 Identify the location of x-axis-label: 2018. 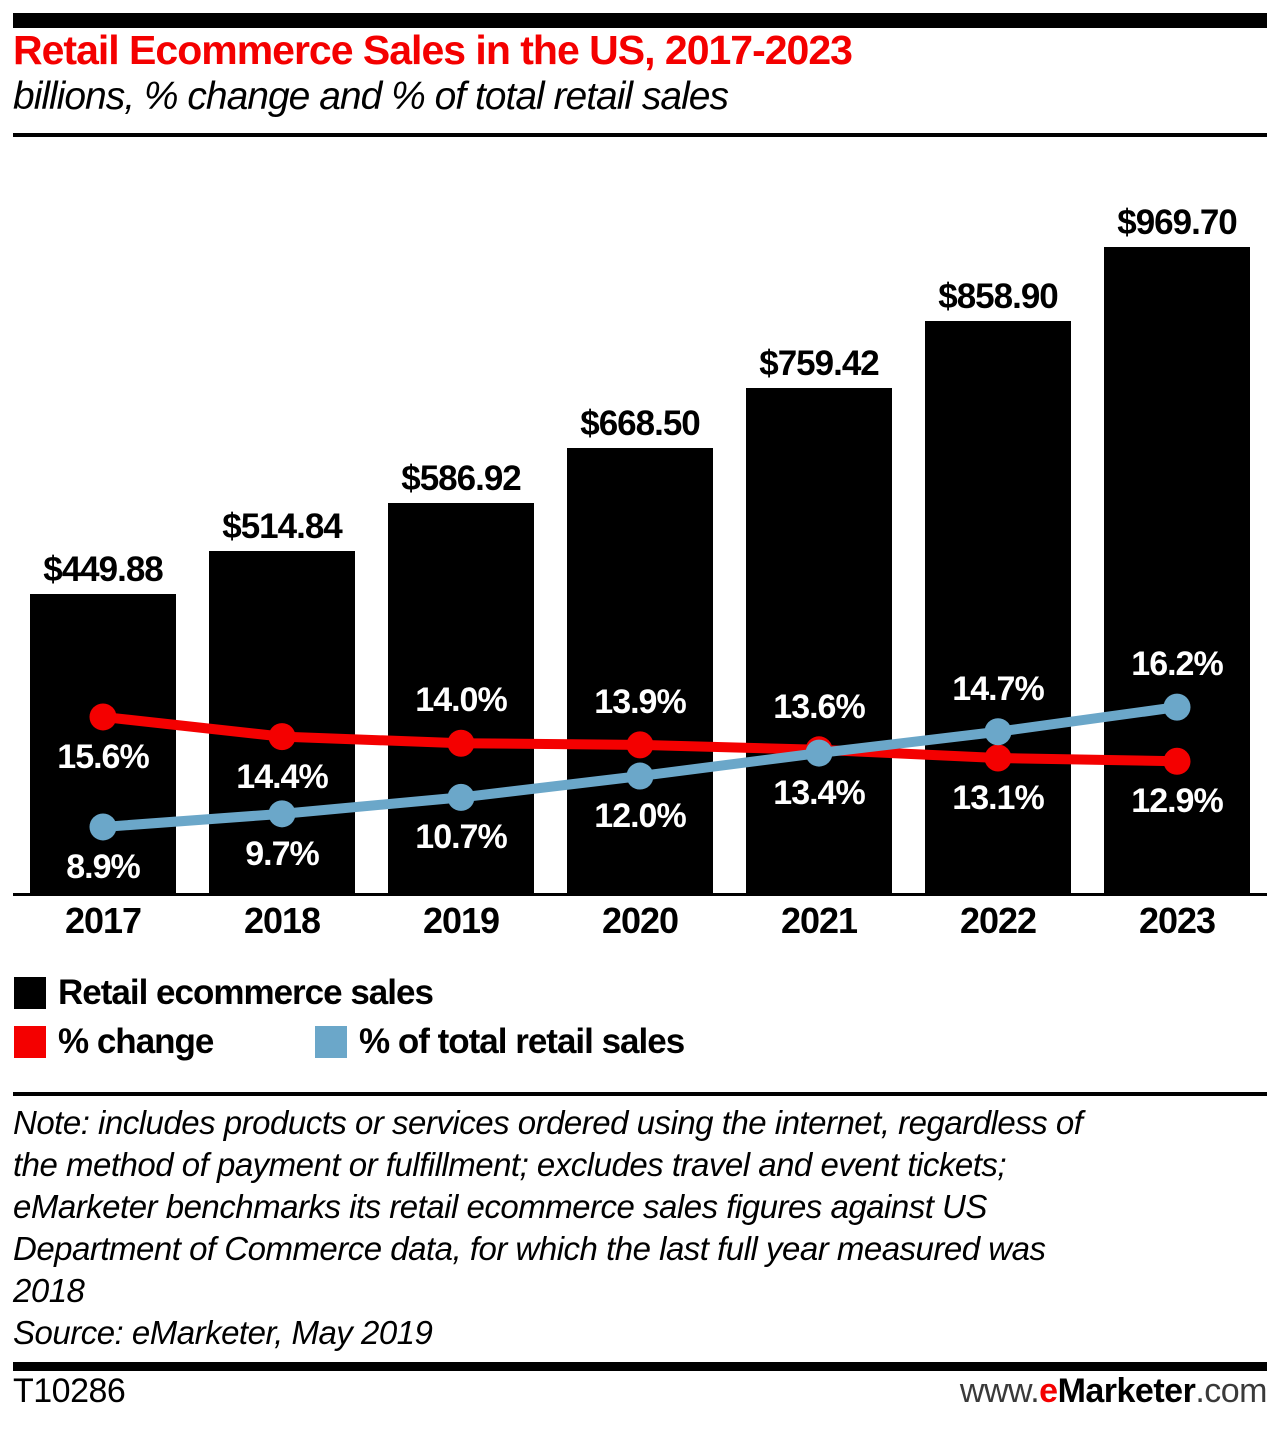
(282, 920).